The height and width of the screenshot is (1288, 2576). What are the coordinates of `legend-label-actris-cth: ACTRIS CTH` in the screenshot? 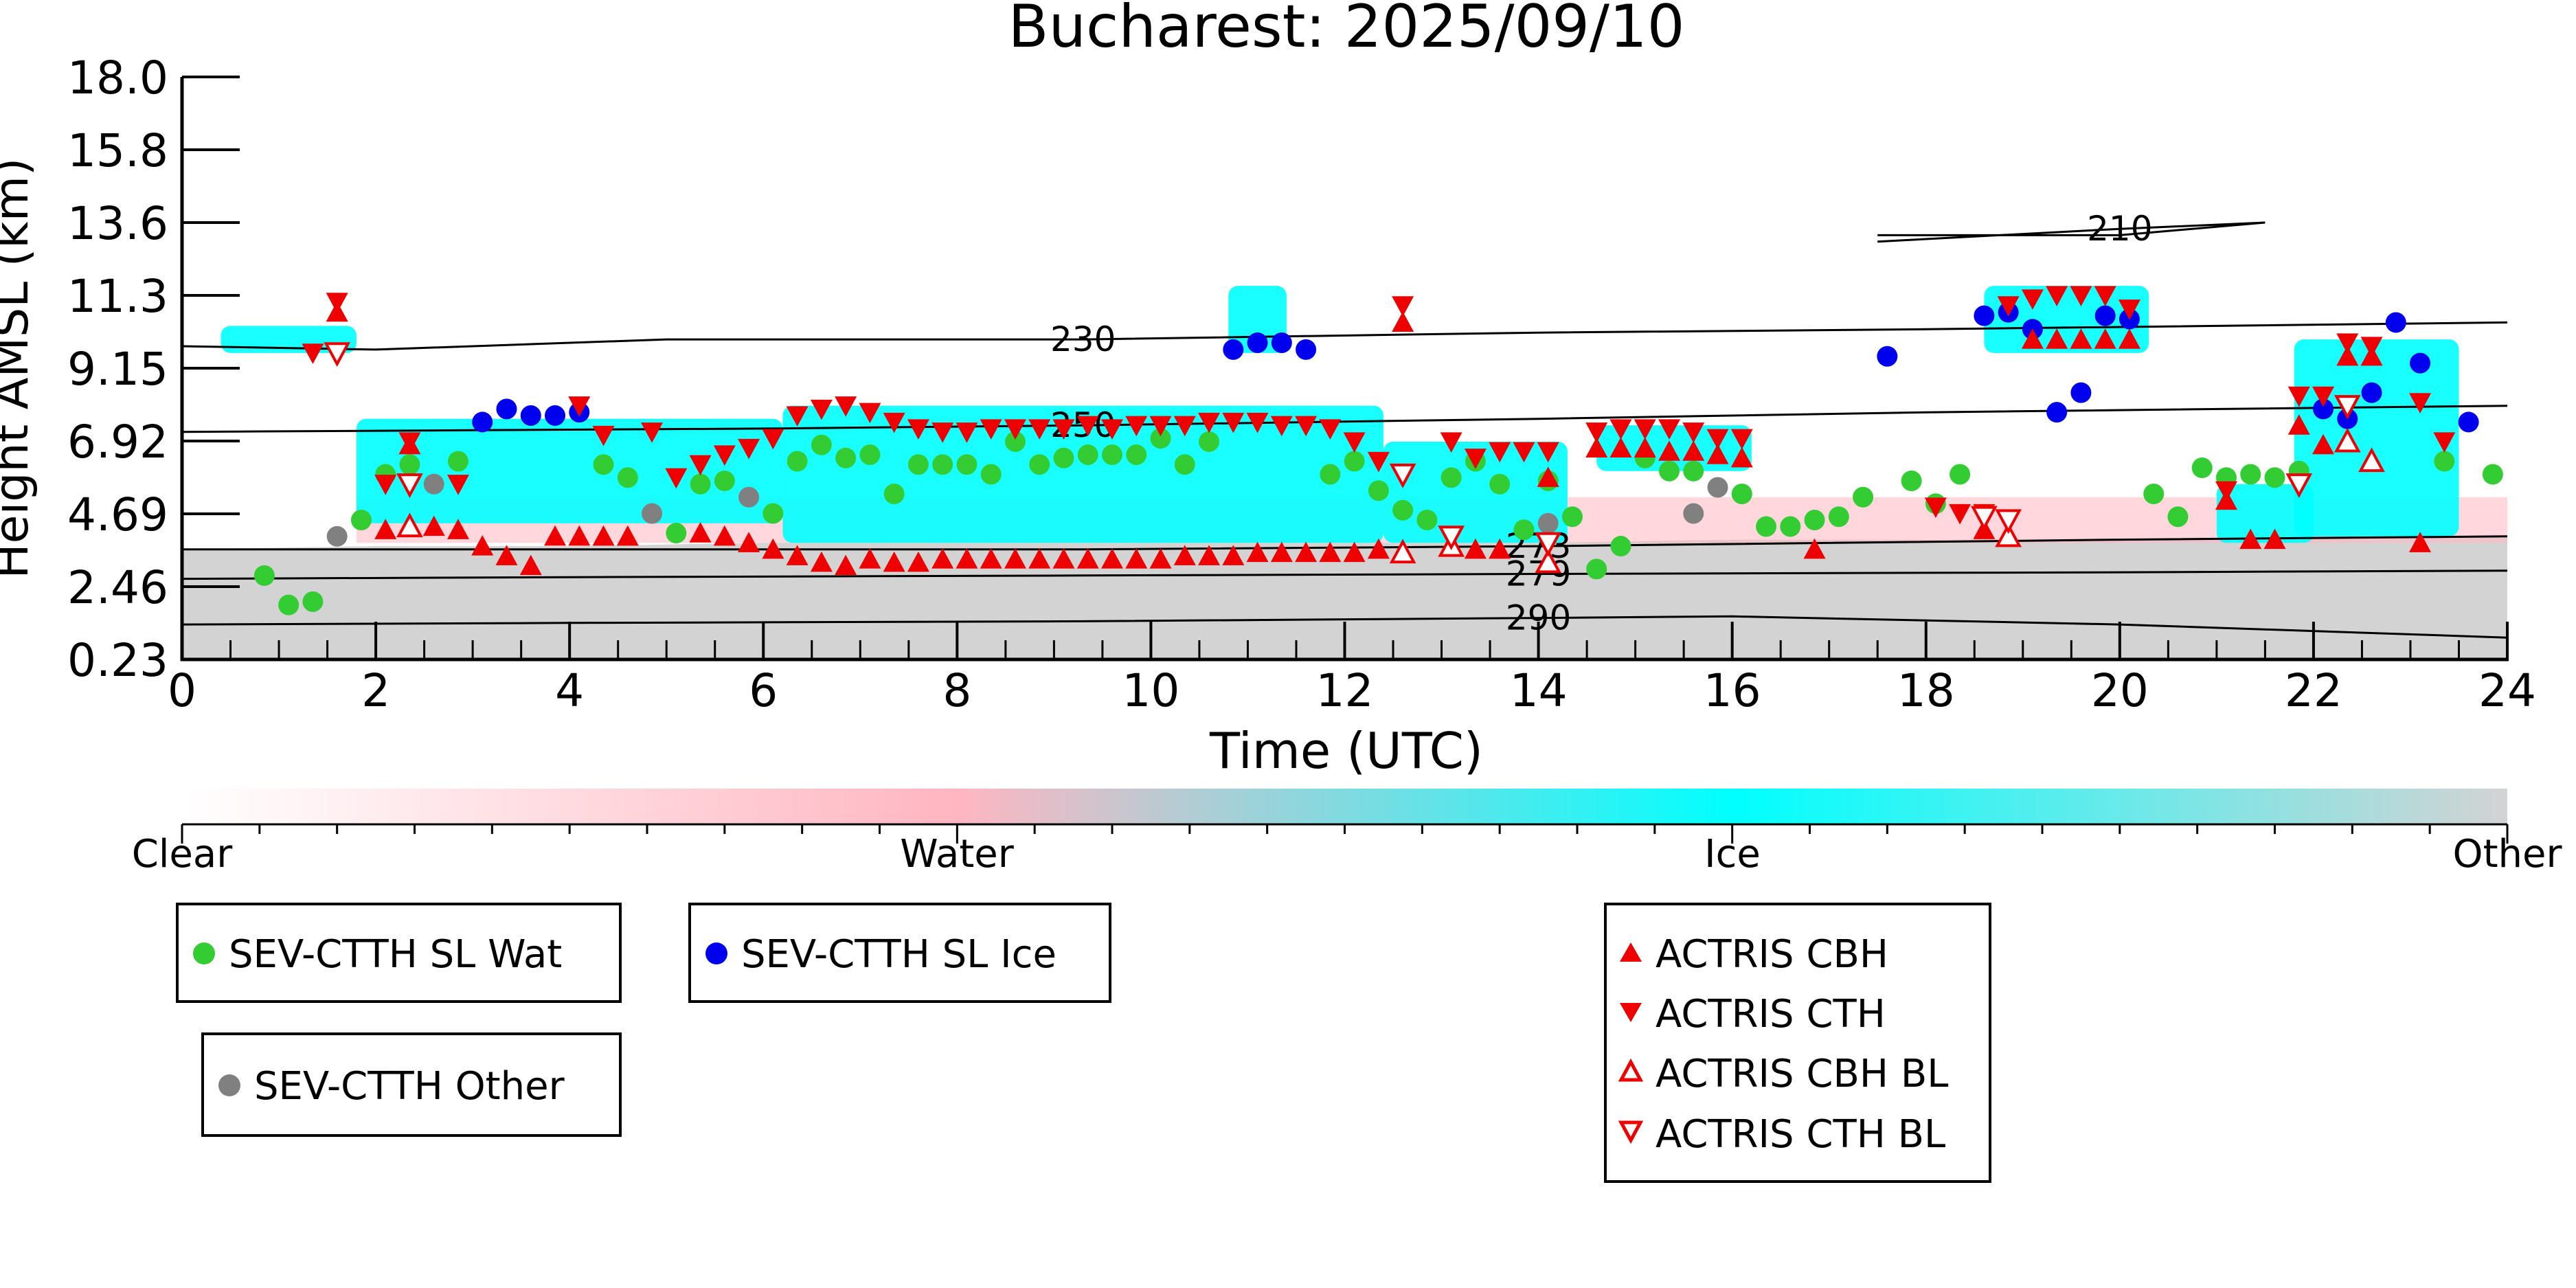 It's located at (1771, 1014).